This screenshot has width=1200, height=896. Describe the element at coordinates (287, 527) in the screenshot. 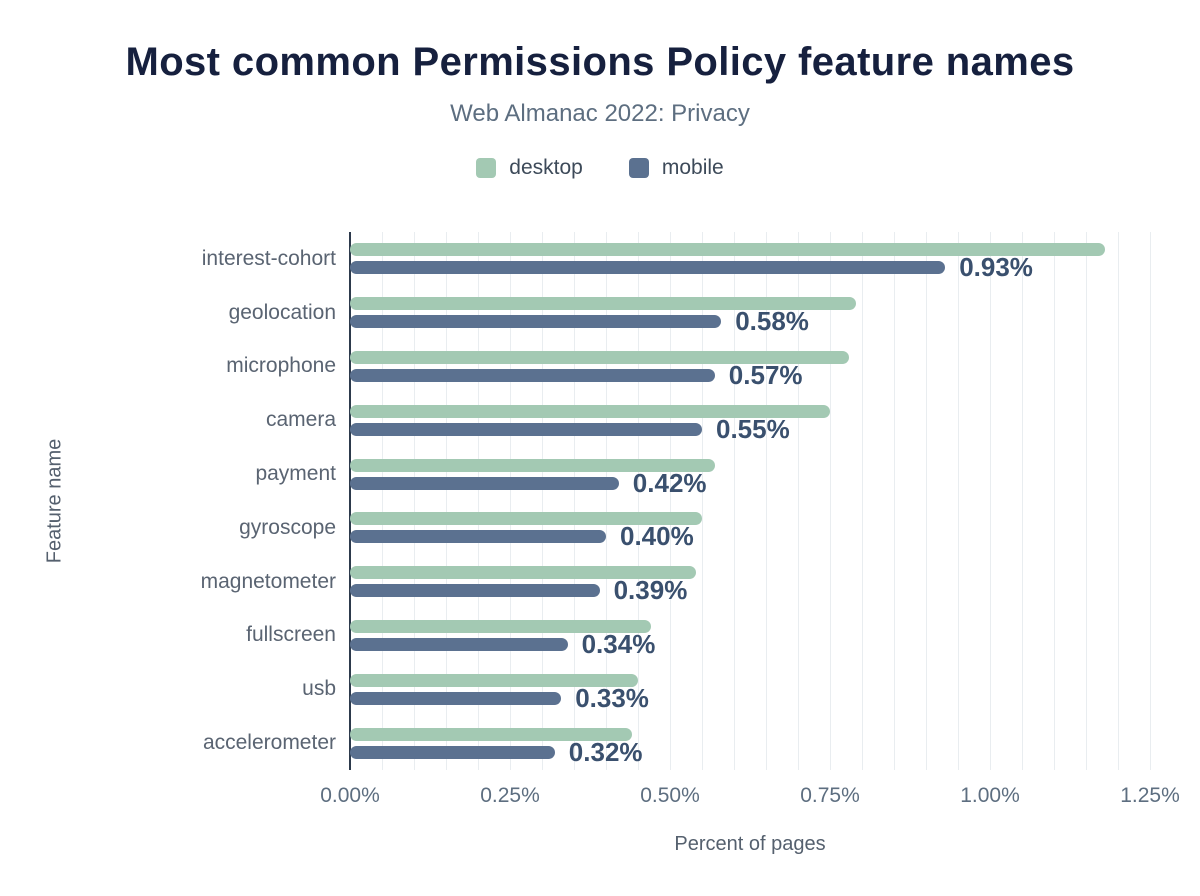

I see `category-label: gyroscope` at that location.